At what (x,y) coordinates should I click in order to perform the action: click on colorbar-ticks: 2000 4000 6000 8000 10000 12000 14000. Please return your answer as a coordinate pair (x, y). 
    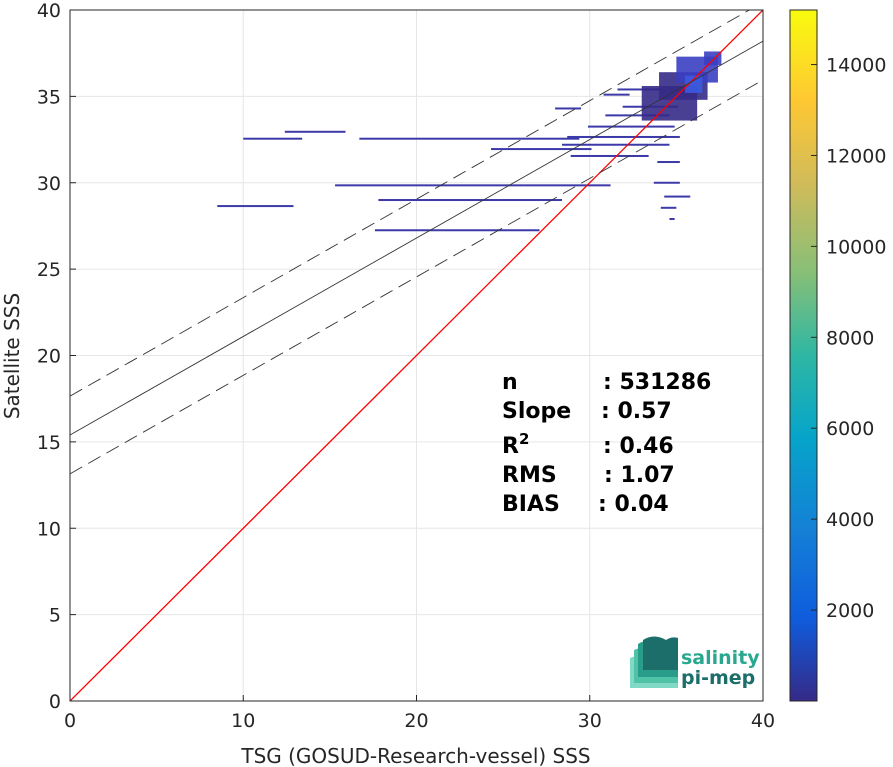
    Looking at the image, I should click on (848, 338).